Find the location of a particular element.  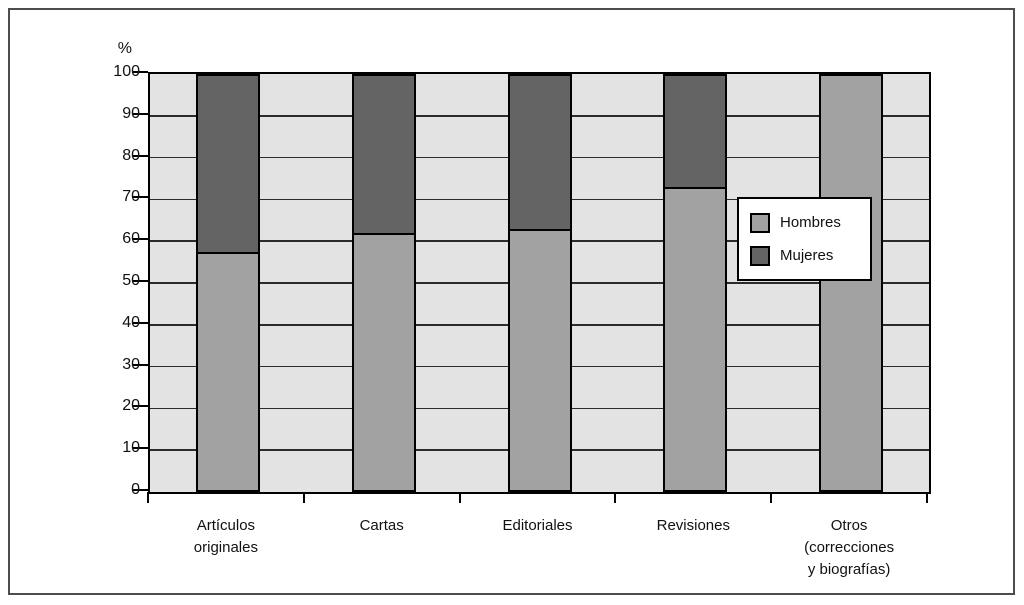

y-tick-label-50: 50 is located at coordinates (131, 280).